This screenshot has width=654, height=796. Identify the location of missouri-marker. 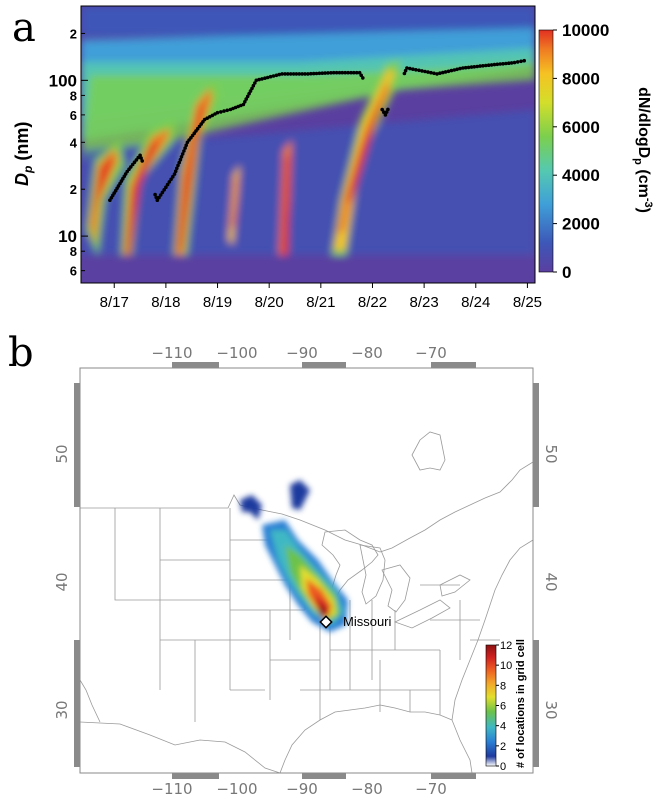
(326, 622).